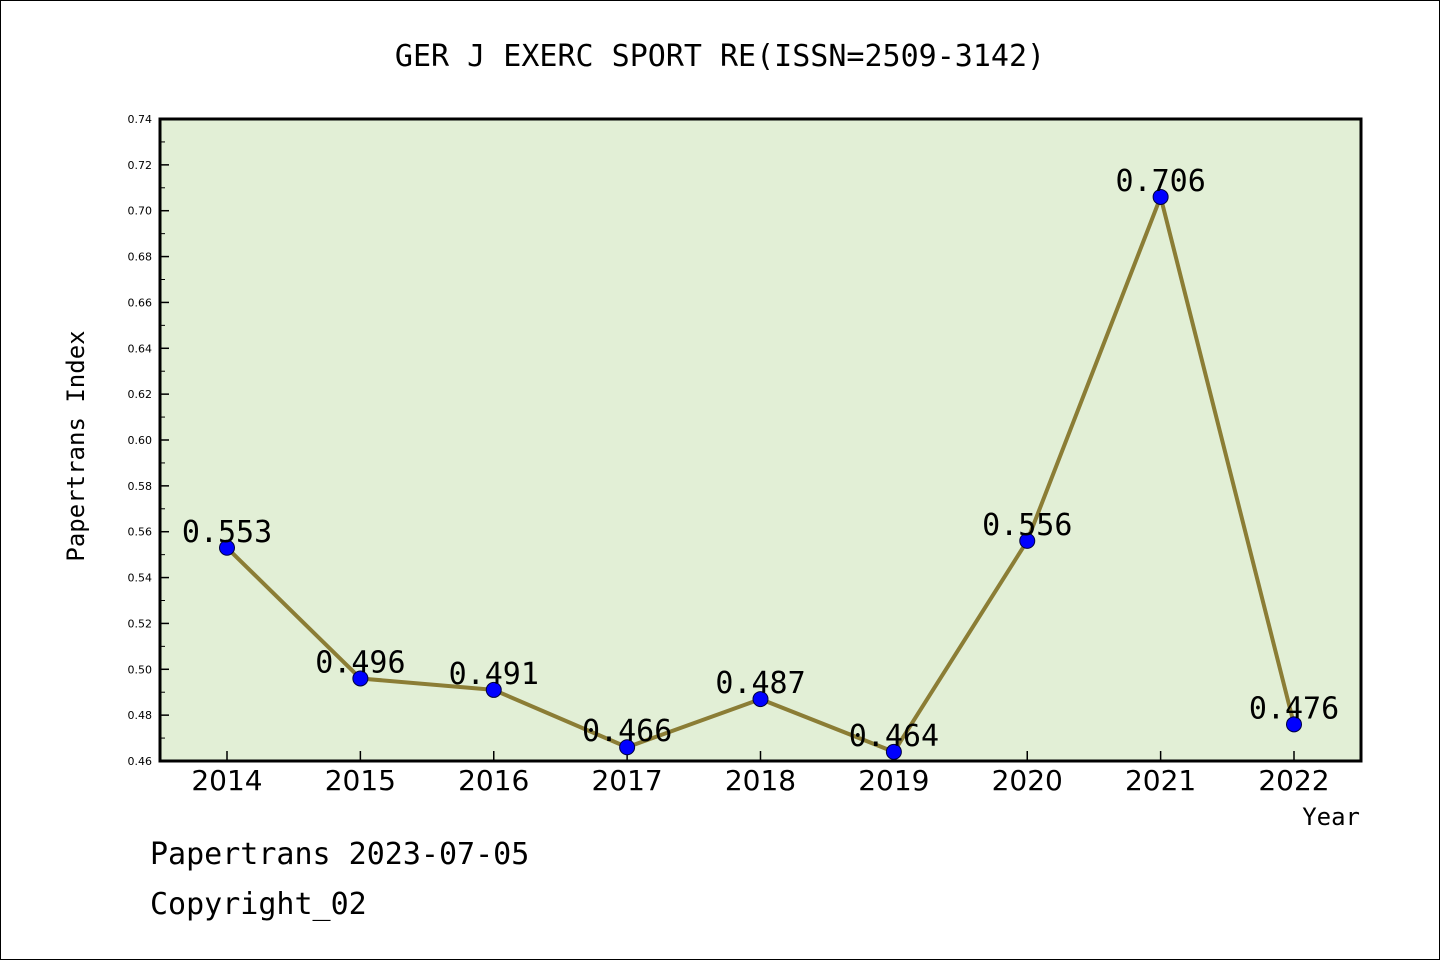 The width and height of the screenshot is (1440, 960). What do you see at coordinates (360, 662) in the screenshot?
I see `data-label: 0.496` at bounding box center [360, 662].